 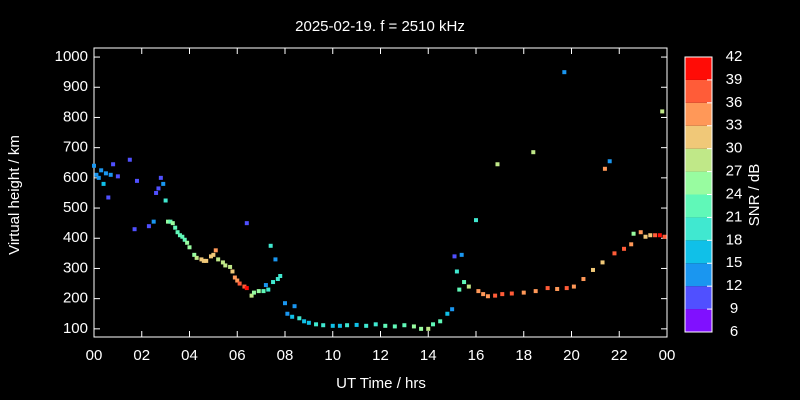 What do you see at coordinates (71, 56) in the screenshot?
I see `y-tick-label: 1000` at bounding box center [71, 56].